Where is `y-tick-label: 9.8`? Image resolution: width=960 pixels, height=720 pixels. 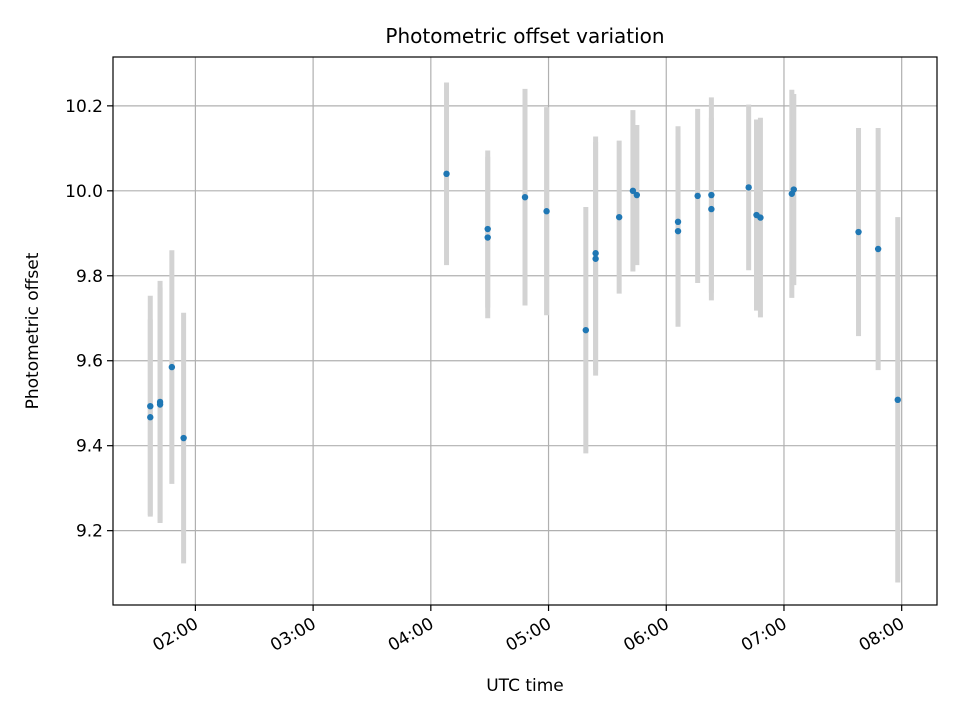
y-tick-label: 9.8 is located at coordinates (89, 277).